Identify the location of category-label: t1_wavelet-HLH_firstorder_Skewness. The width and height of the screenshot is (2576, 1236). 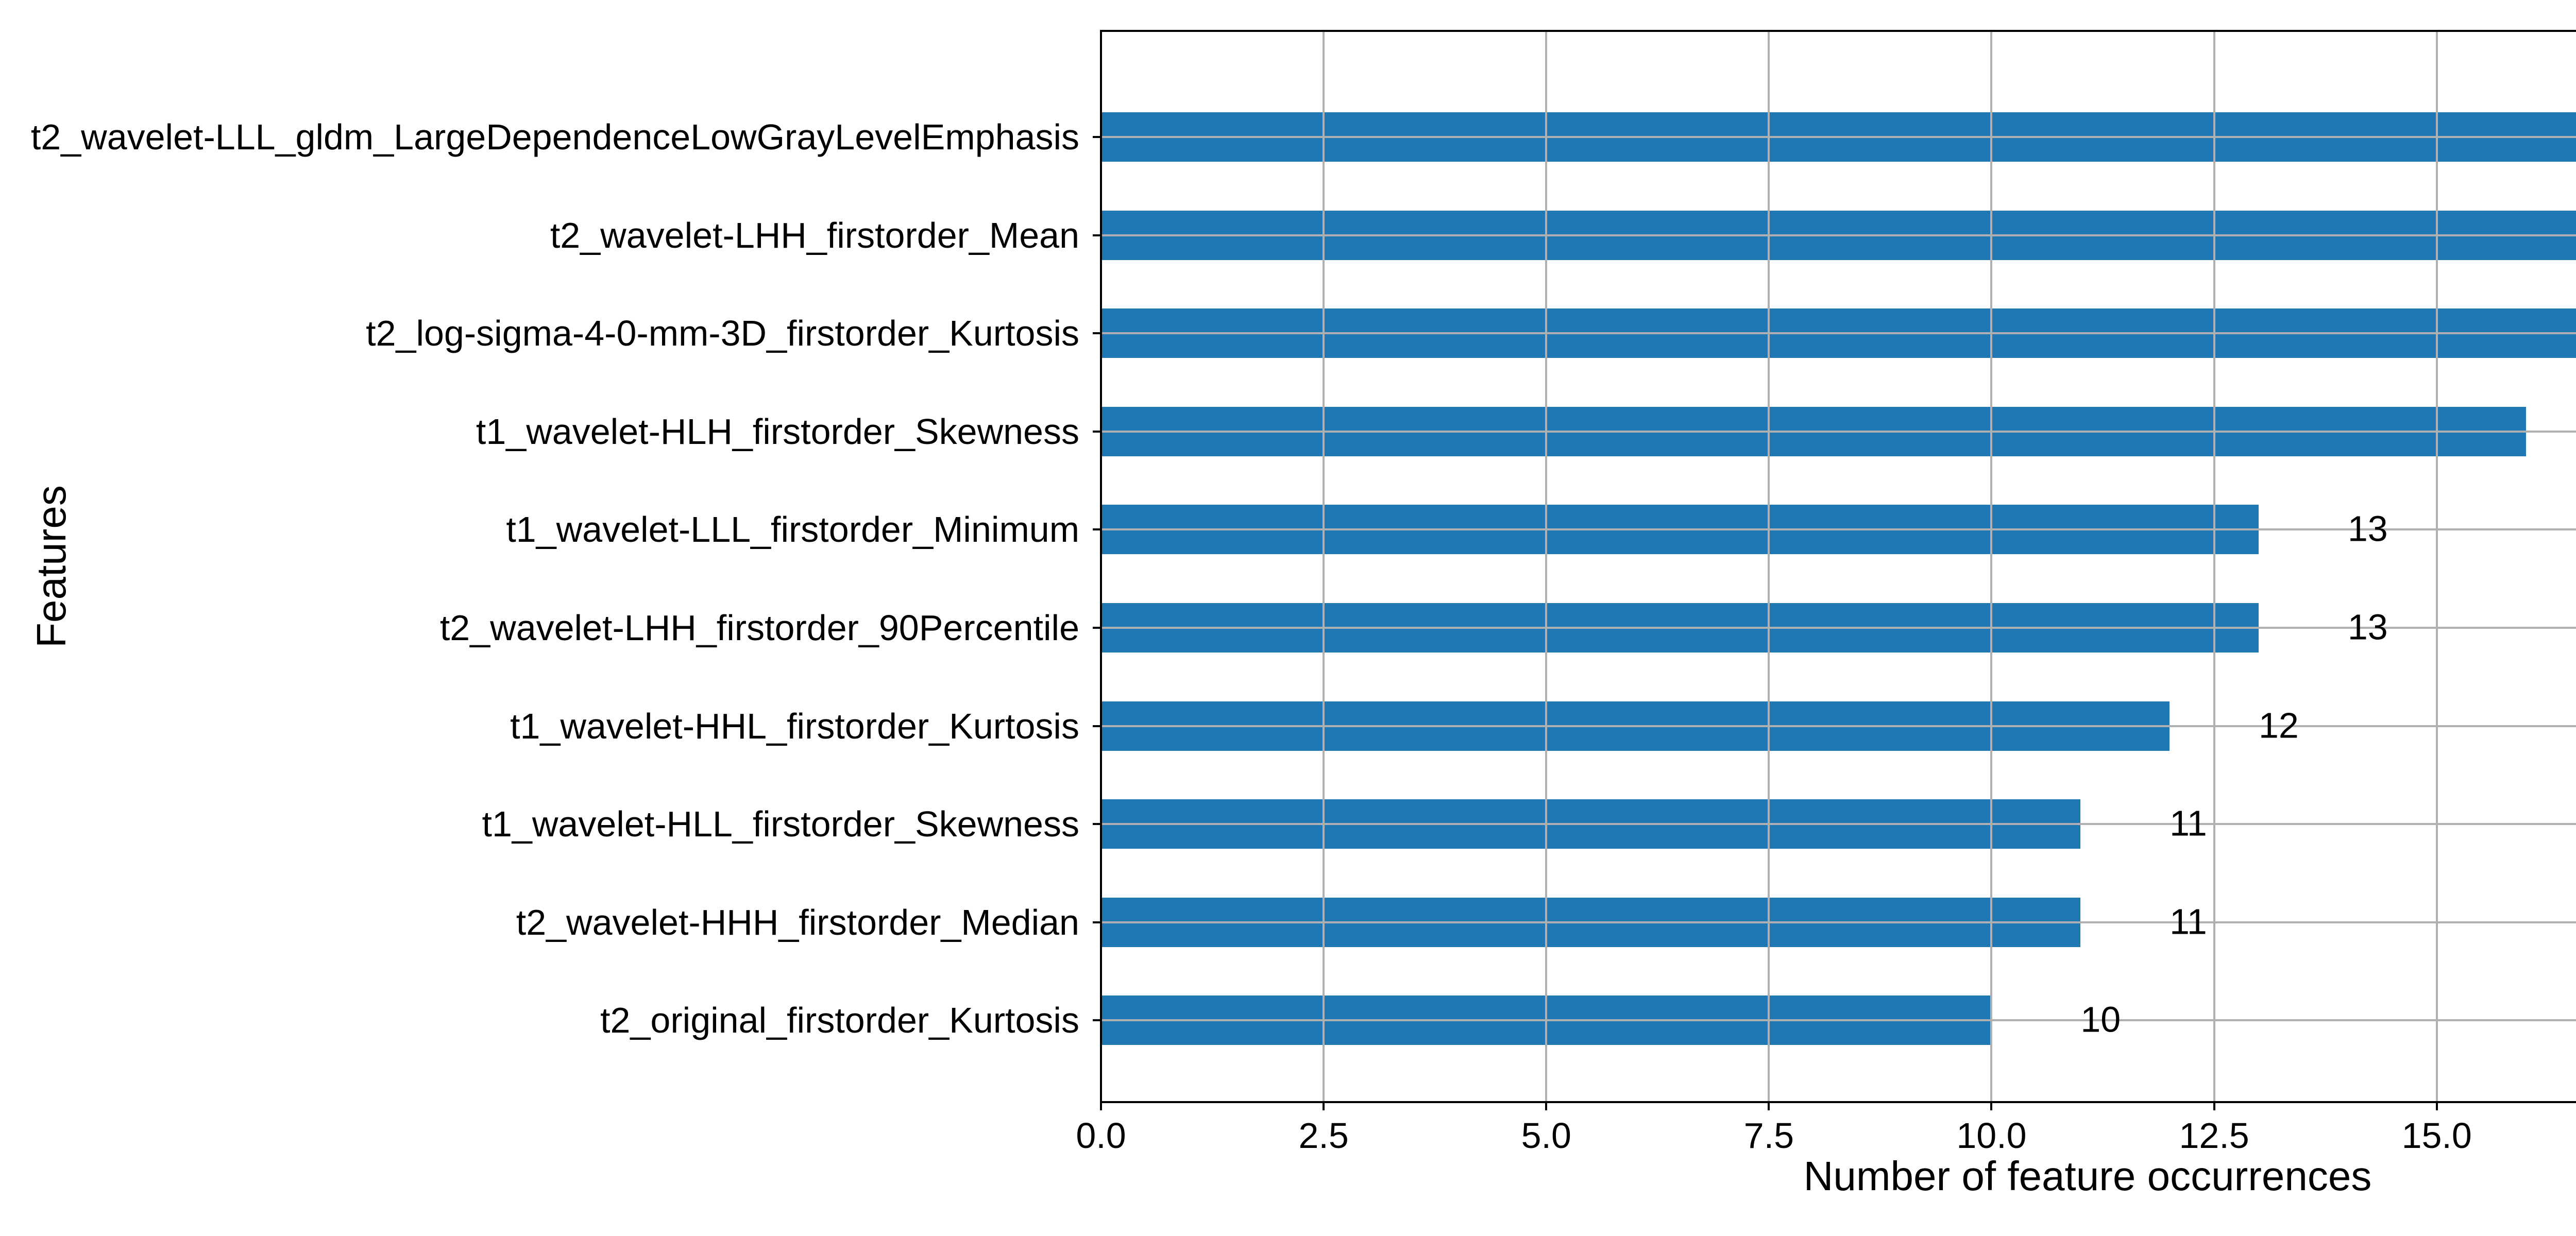
(777, 431).